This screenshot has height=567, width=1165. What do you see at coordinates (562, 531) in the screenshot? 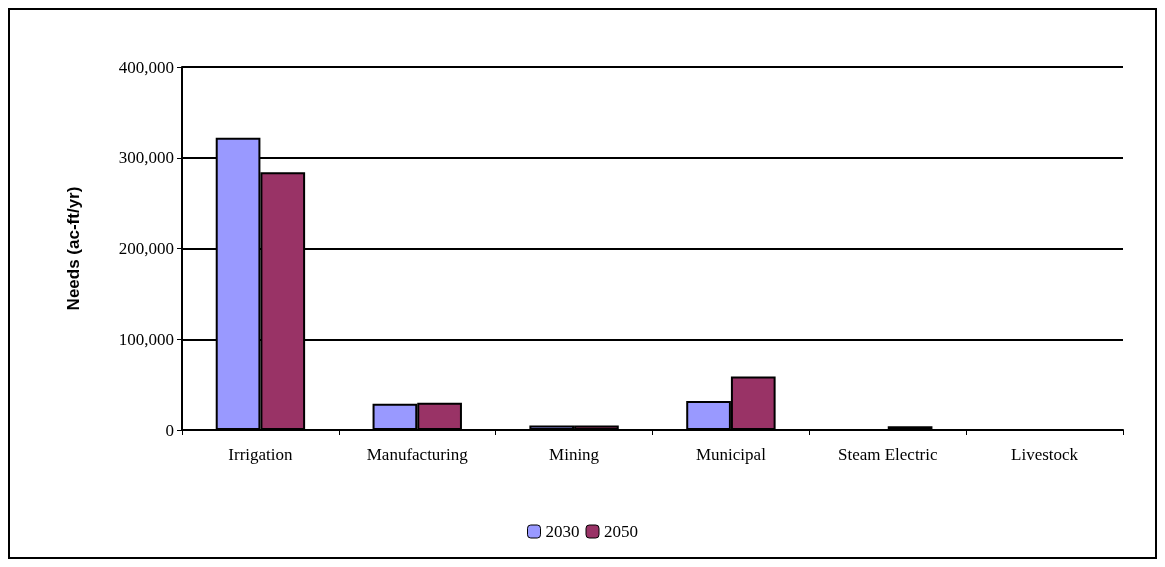
I see `legend-label: 2030` at bounding box center [562, 531].